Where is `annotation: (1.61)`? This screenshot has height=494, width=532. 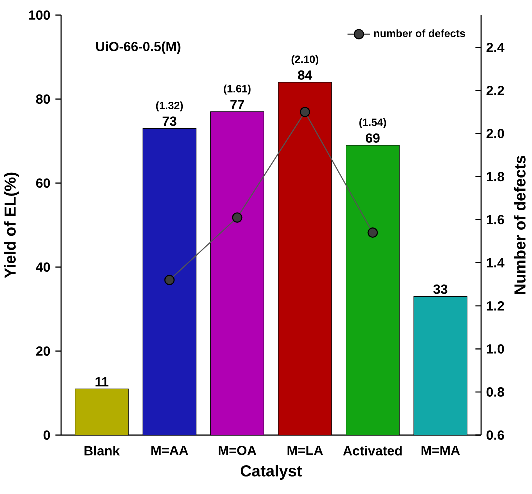 annotation: (1.61) is located at coordinates (237, 89).